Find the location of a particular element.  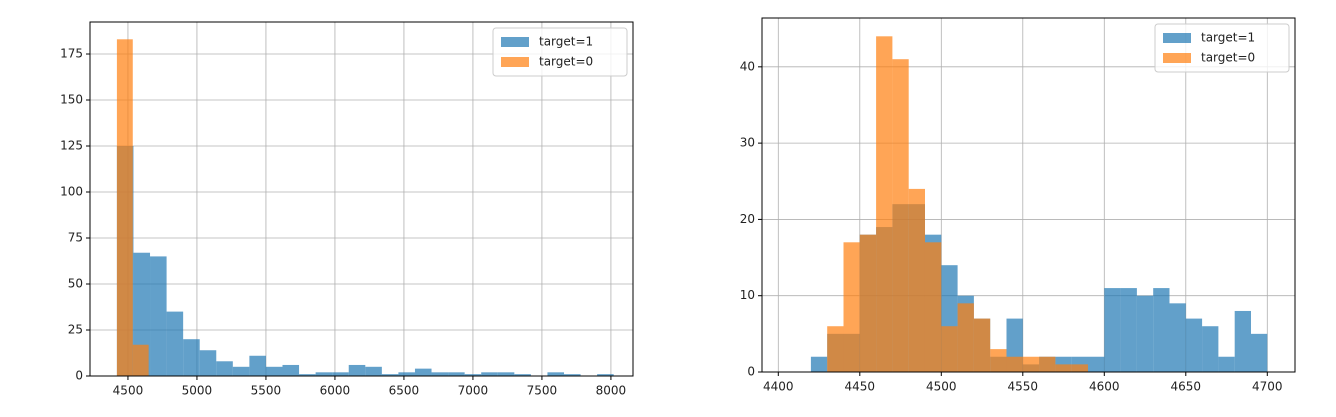

y-tick-label: 150 is located at coordinates (71, 100).